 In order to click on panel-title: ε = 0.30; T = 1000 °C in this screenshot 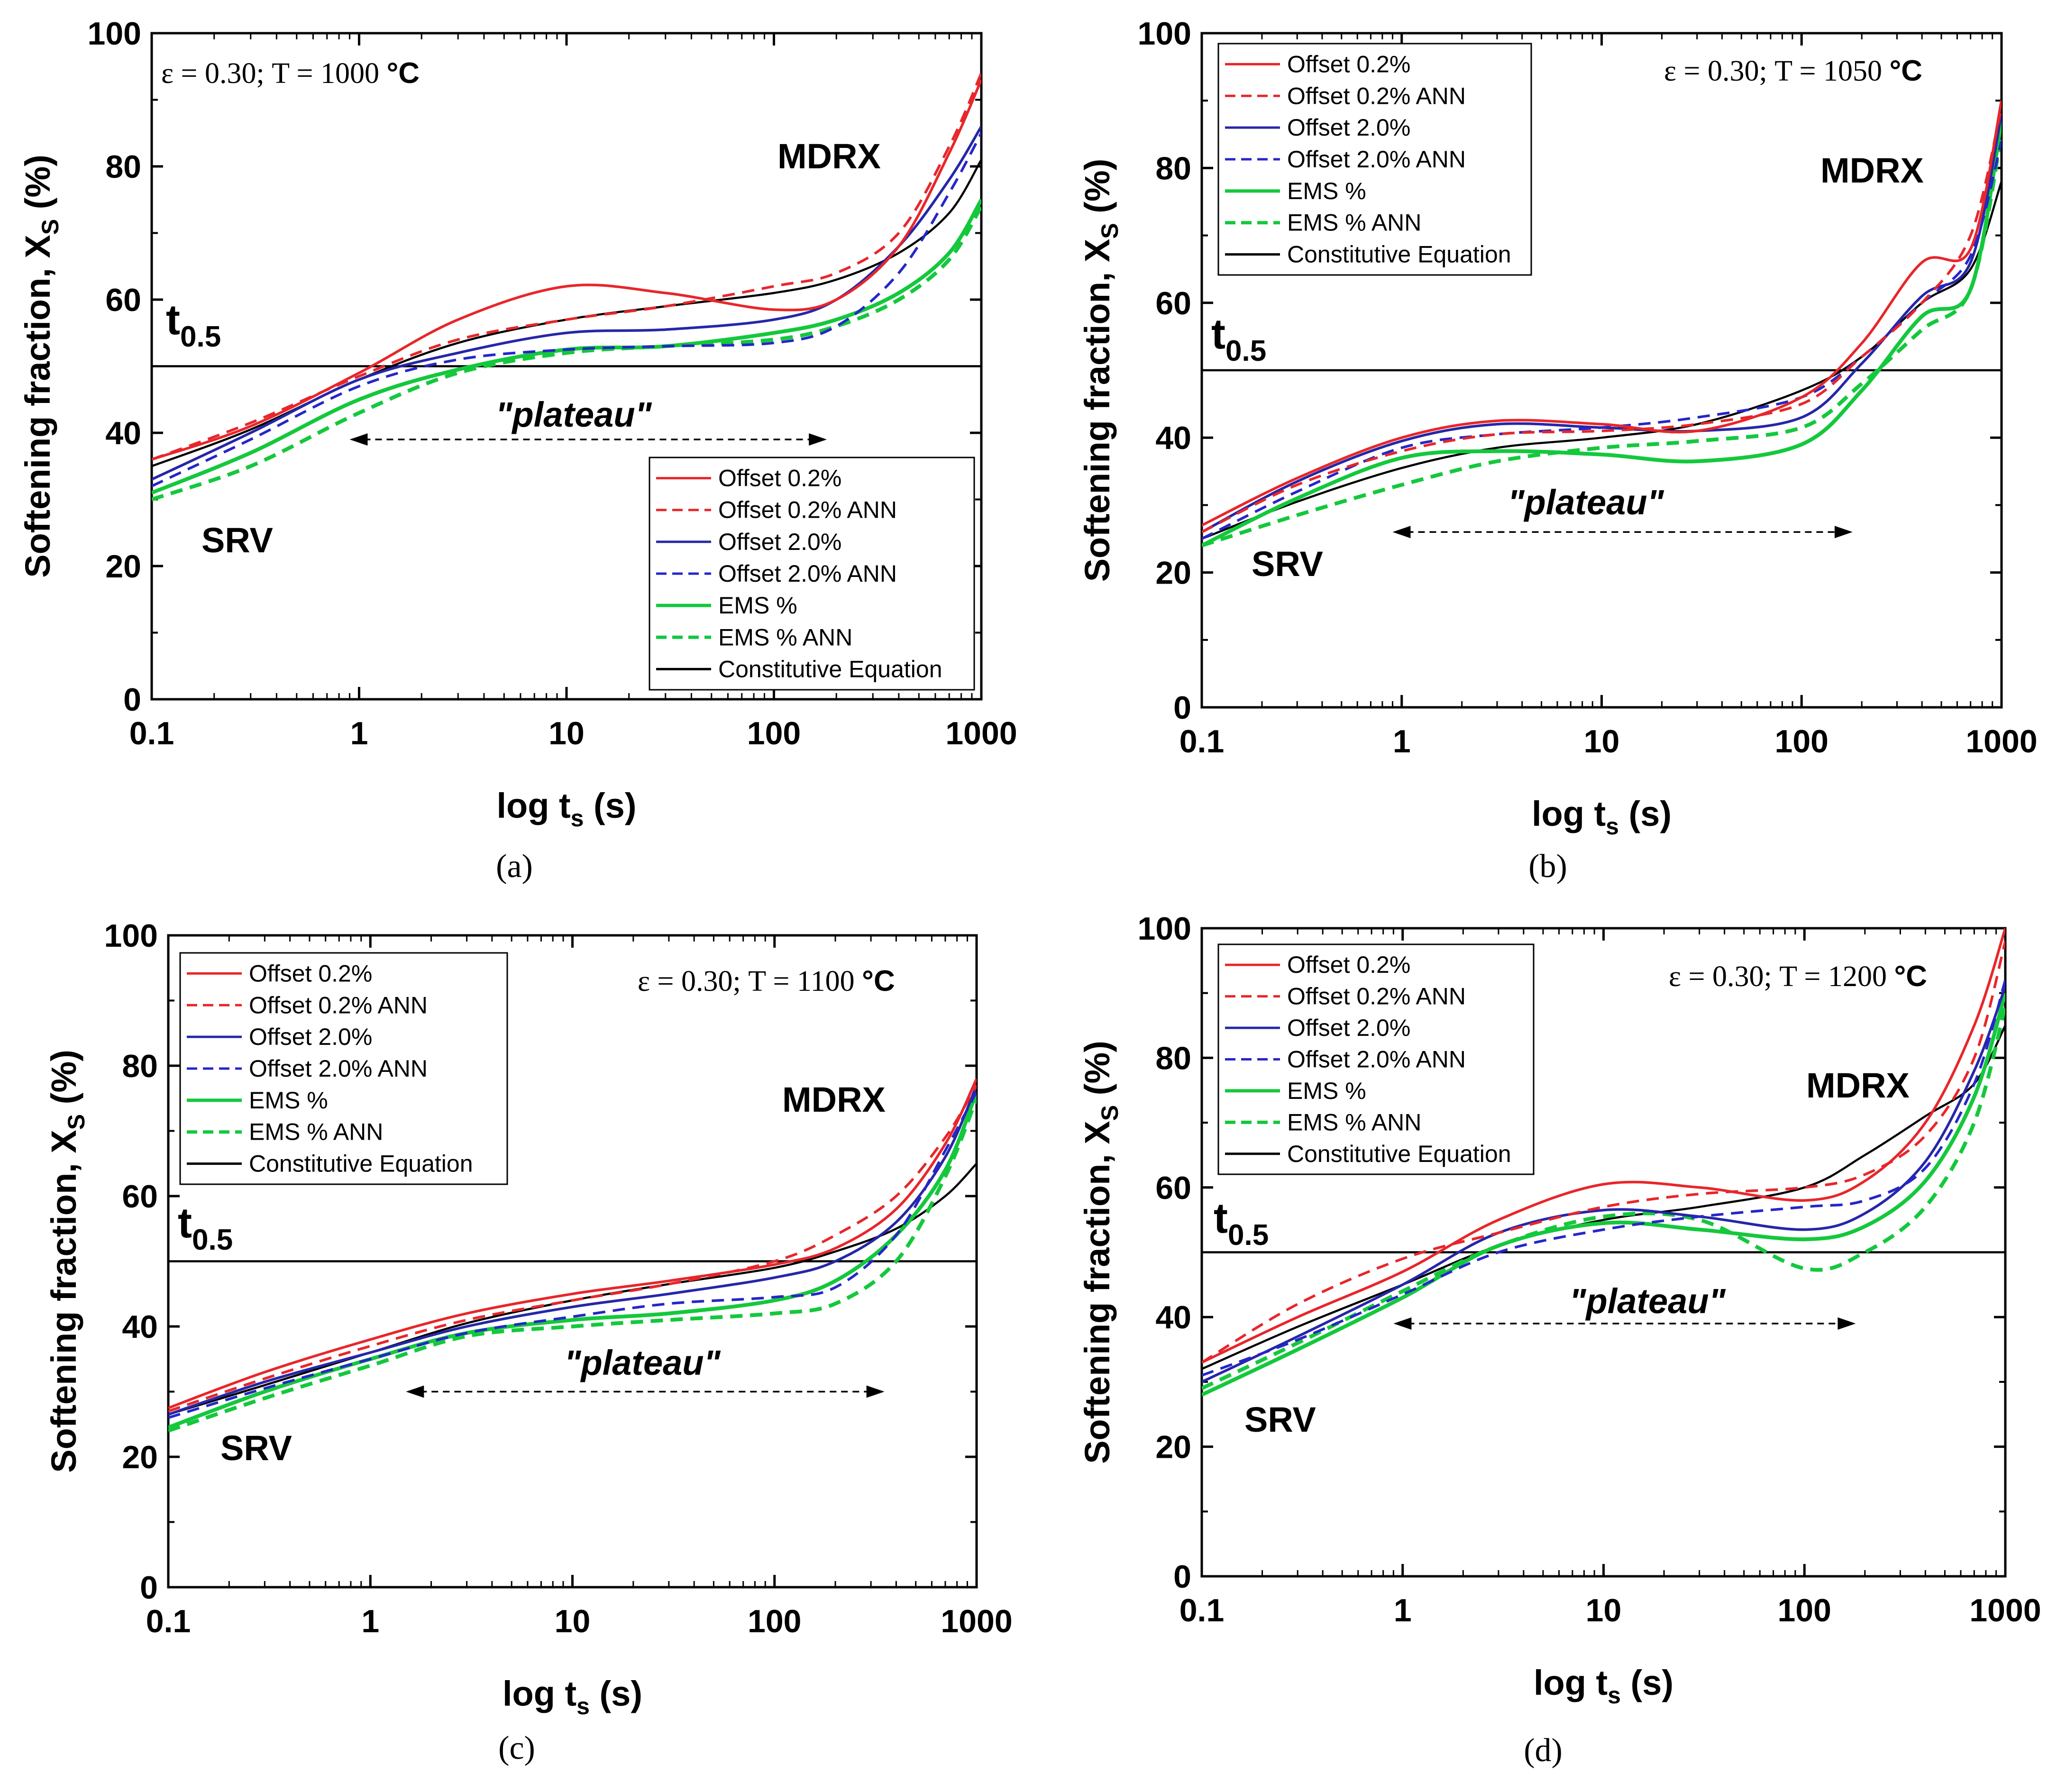, I will do `click(290, 73)`.